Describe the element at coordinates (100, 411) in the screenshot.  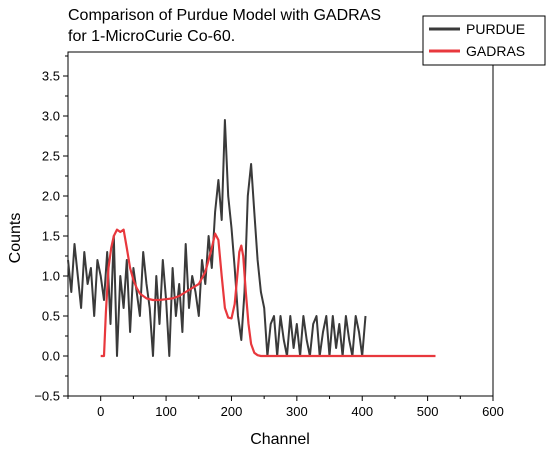
I see `x-tick-label: 0` at that location.